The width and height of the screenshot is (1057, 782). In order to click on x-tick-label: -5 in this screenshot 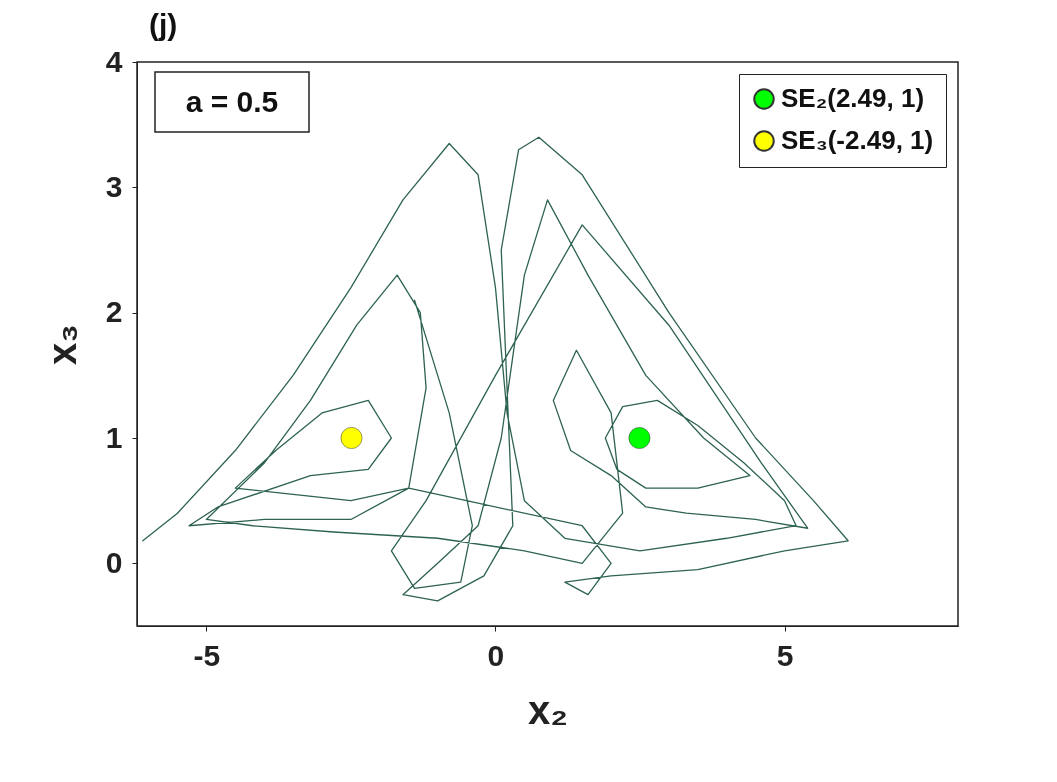, I will do `click(207, 655)`.